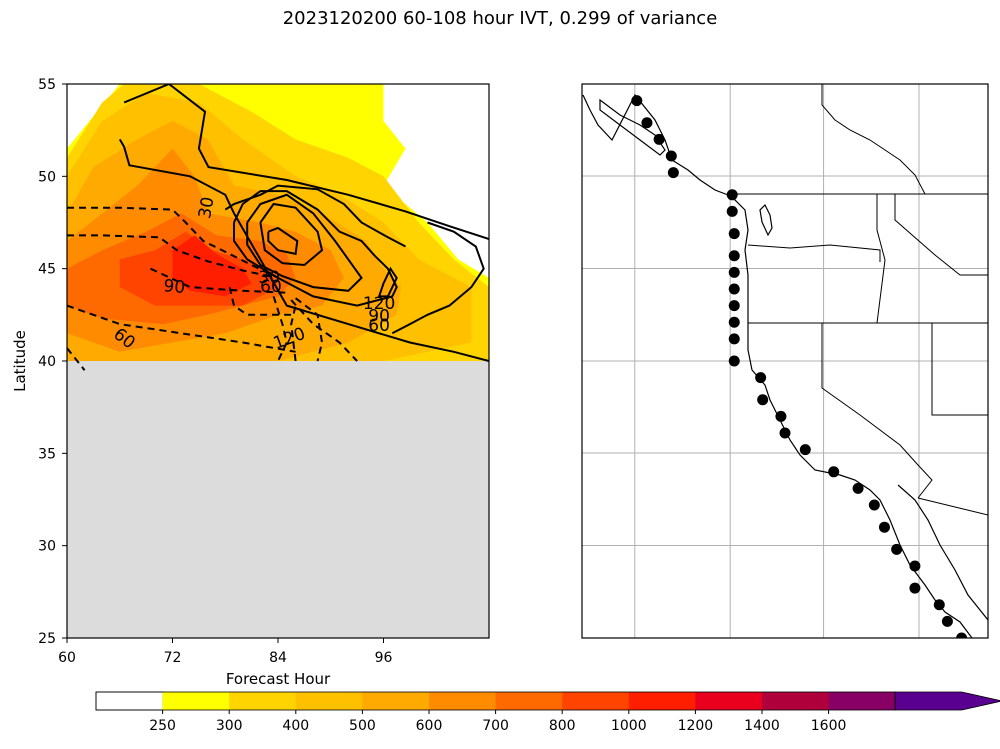 This screenshot has width=1000, height=749. Describe the element at coordinates (860, 300) in the screenshot. I see `borders` at that location.